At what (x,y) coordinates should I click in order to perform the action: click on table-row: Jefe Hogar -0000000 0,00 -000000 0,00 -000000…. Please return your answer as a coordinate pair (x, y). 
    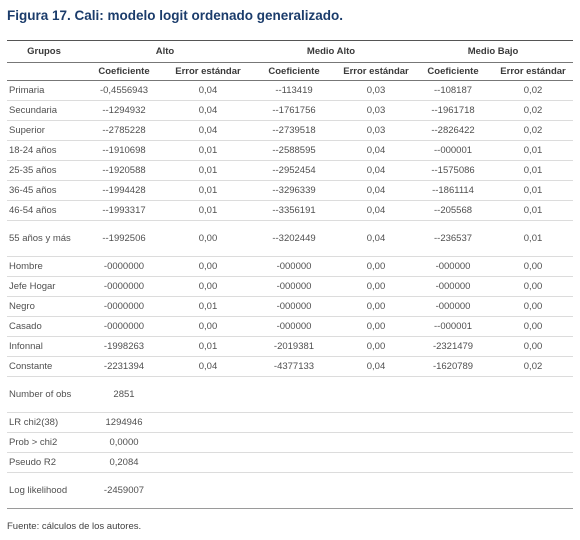
    Looking at the image, I should click on (290, 286).